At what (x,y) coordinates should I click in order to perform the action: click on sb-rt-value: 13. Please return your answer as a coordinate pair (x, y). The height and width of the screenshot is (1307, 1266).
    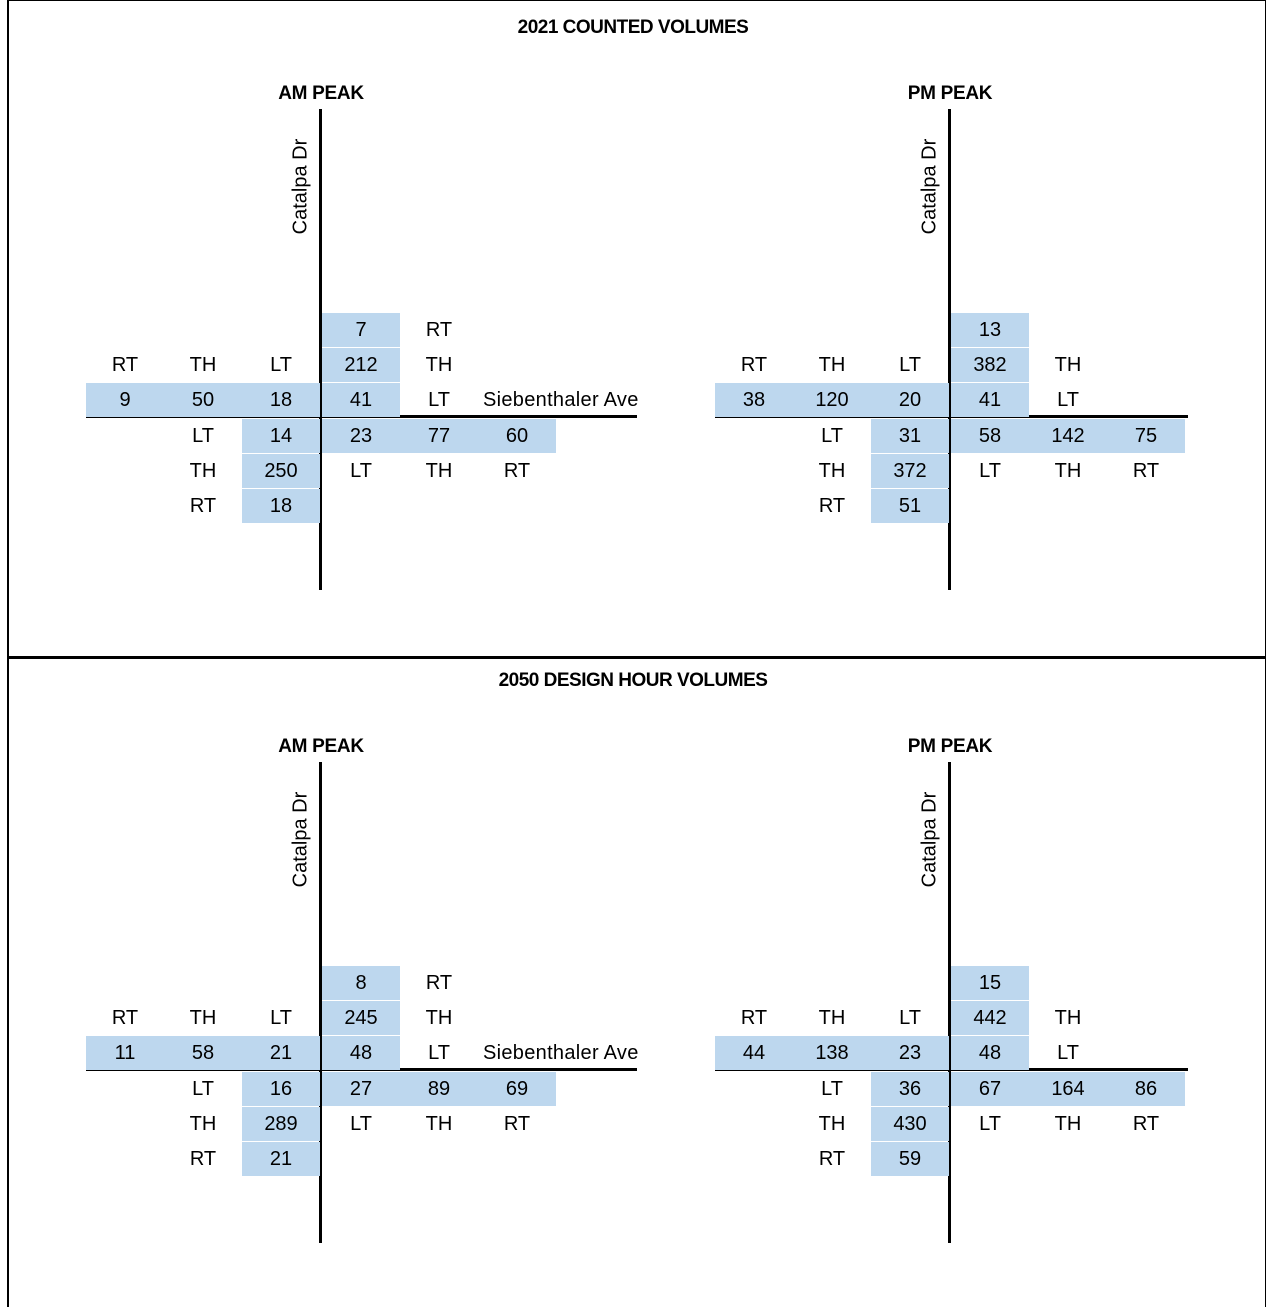
    Looking at the image, I should click on (990, 330).